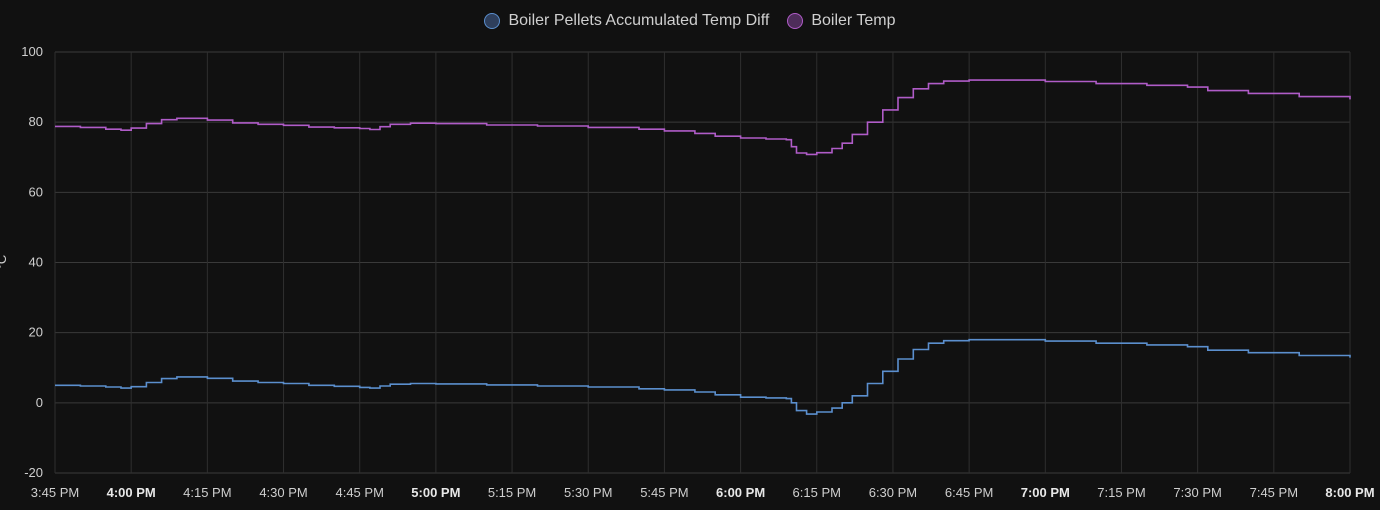 The width and height of the screenshot is (1380, 510). Describe the element at coordinates (207, 492) in the screenshot. I see `x-tick-label: 4:15 PM` at that location.